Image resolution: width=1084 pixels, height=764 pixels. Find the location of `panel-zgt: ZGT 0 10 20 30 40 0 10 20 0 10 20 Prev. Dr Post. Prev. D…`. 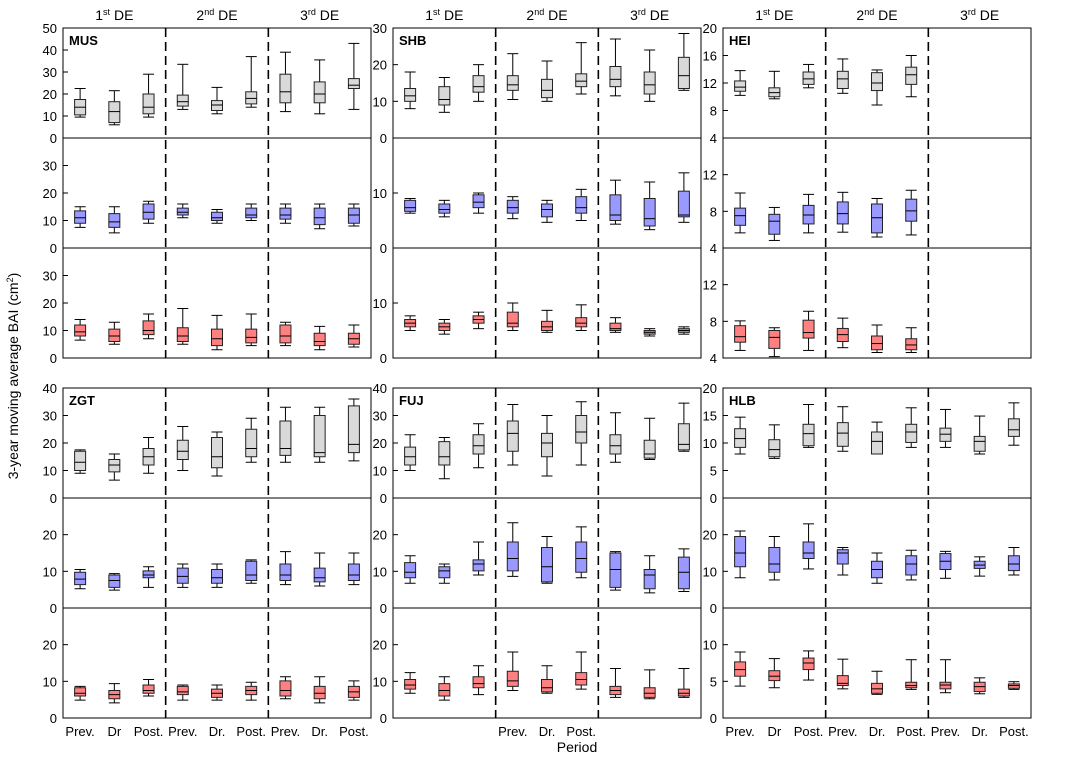

panel-zgt: ZGT 0 10 20 30 40 0 10 20 0 10 20 Prev. Dr Post. Prev. D… is located at coordinates (207, 560).